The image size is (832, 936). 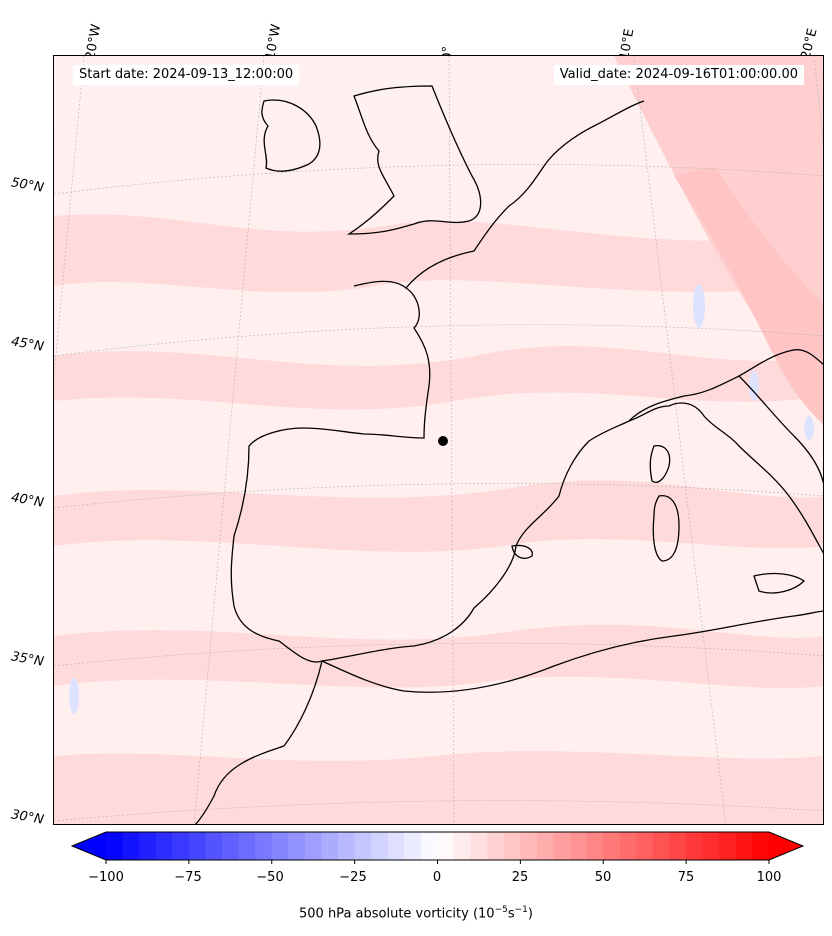 I want to click on valid-date-label: Valid_date: 2024-09-16T01:00:00.00, so click(x=678, y=75).